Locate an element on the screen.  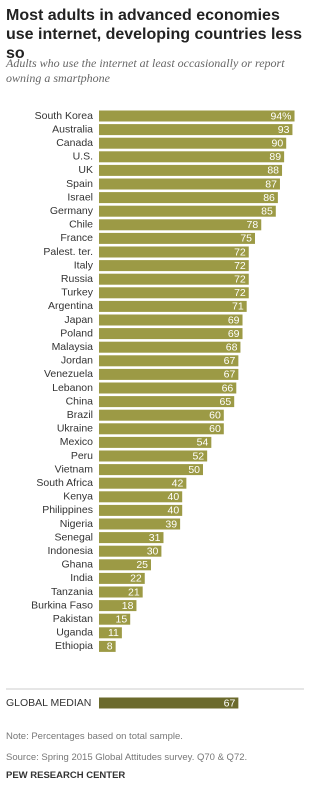
category-label: France is located at coordinates (76, 238).